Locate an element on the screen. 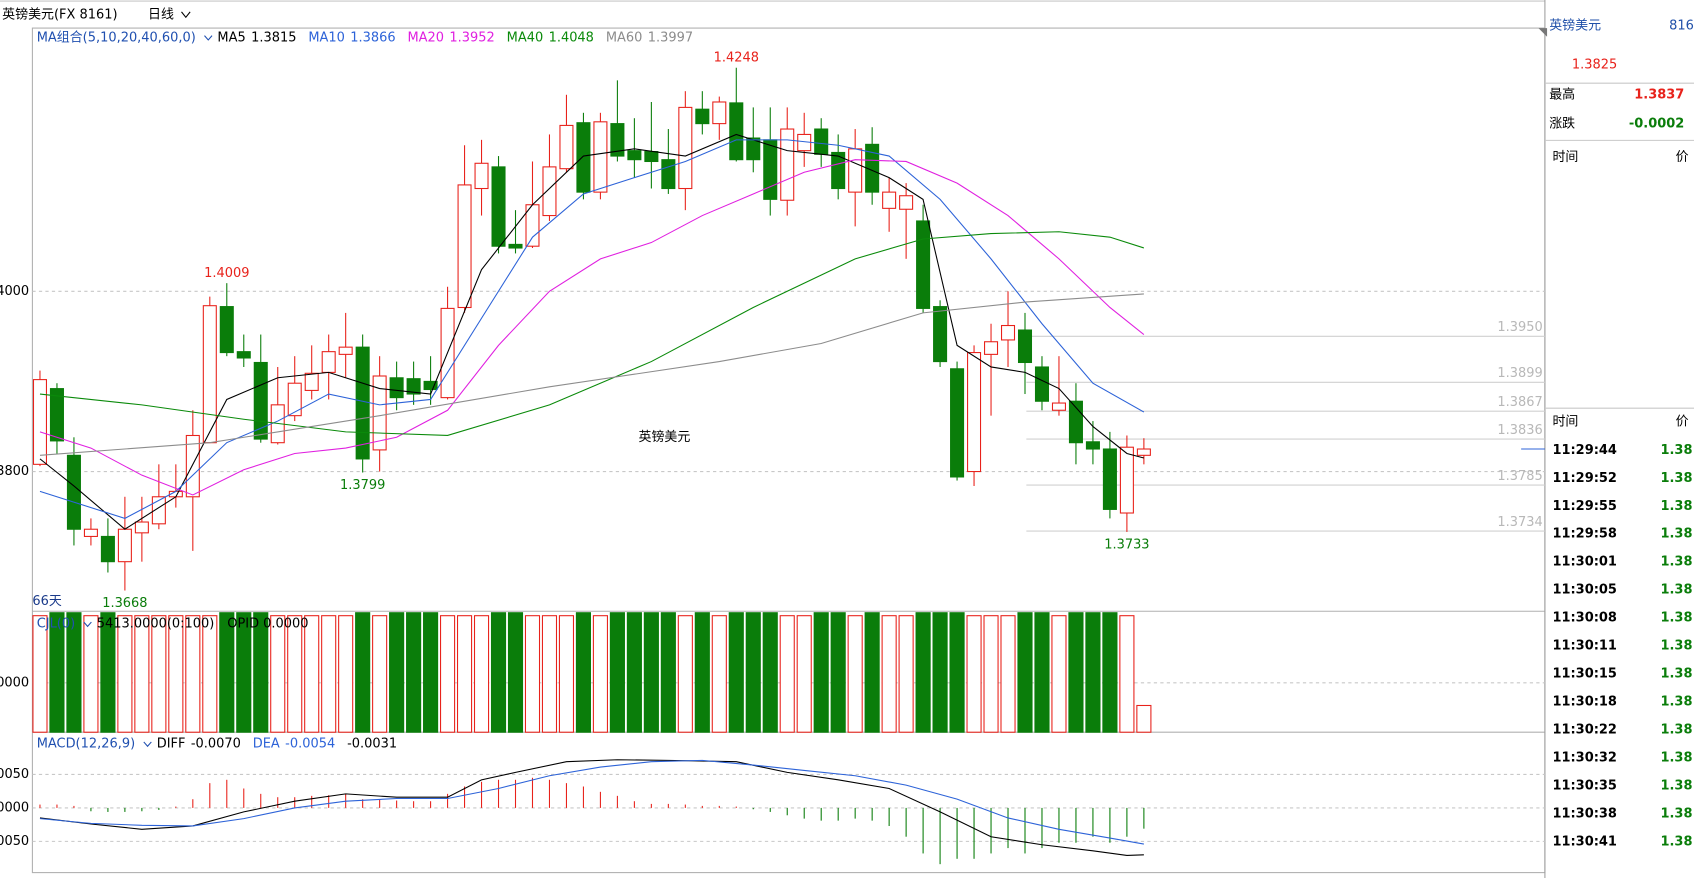  tick-time: 11:30:05 is located at coordinates (1584, 590).